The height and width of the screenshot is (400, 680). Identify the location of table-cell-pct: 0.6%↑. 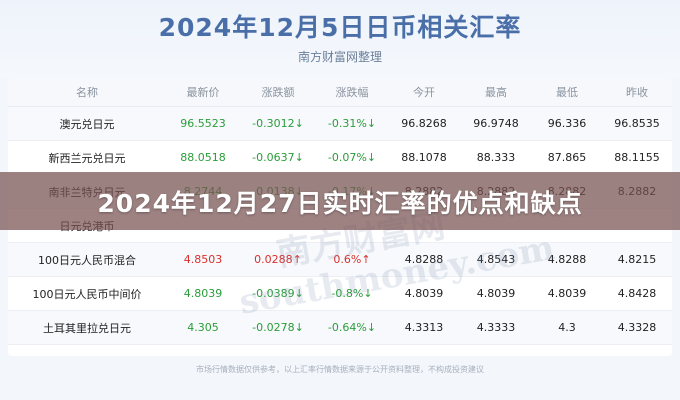
(352, 259).